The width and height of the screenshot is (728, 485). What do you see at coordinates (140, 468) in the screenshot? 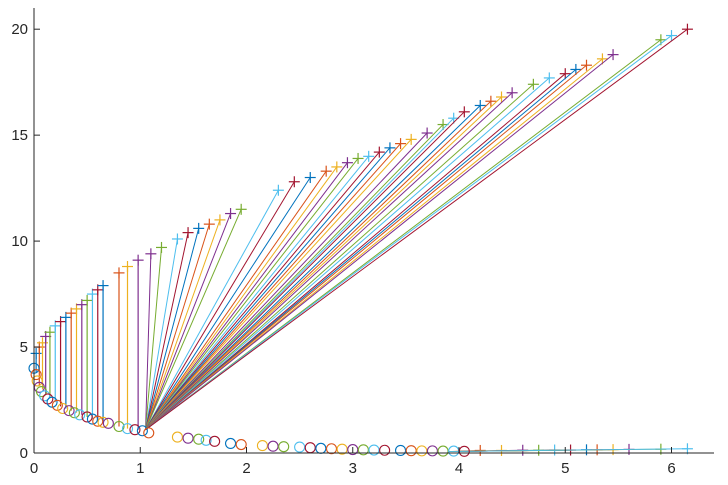
I see `x-tick-label: 1` at bounding box center [140, 468].